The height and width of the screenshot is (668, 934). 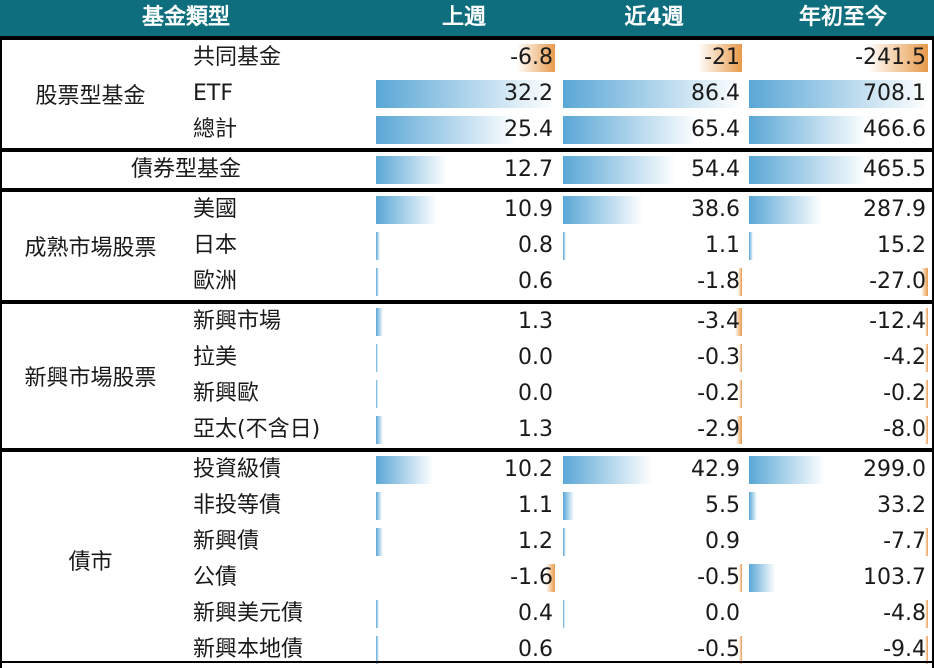 What do you see at coordinates (226, 541) in the screenshot?
I see `row-label: 新興債` at bounding box center [226, 541].